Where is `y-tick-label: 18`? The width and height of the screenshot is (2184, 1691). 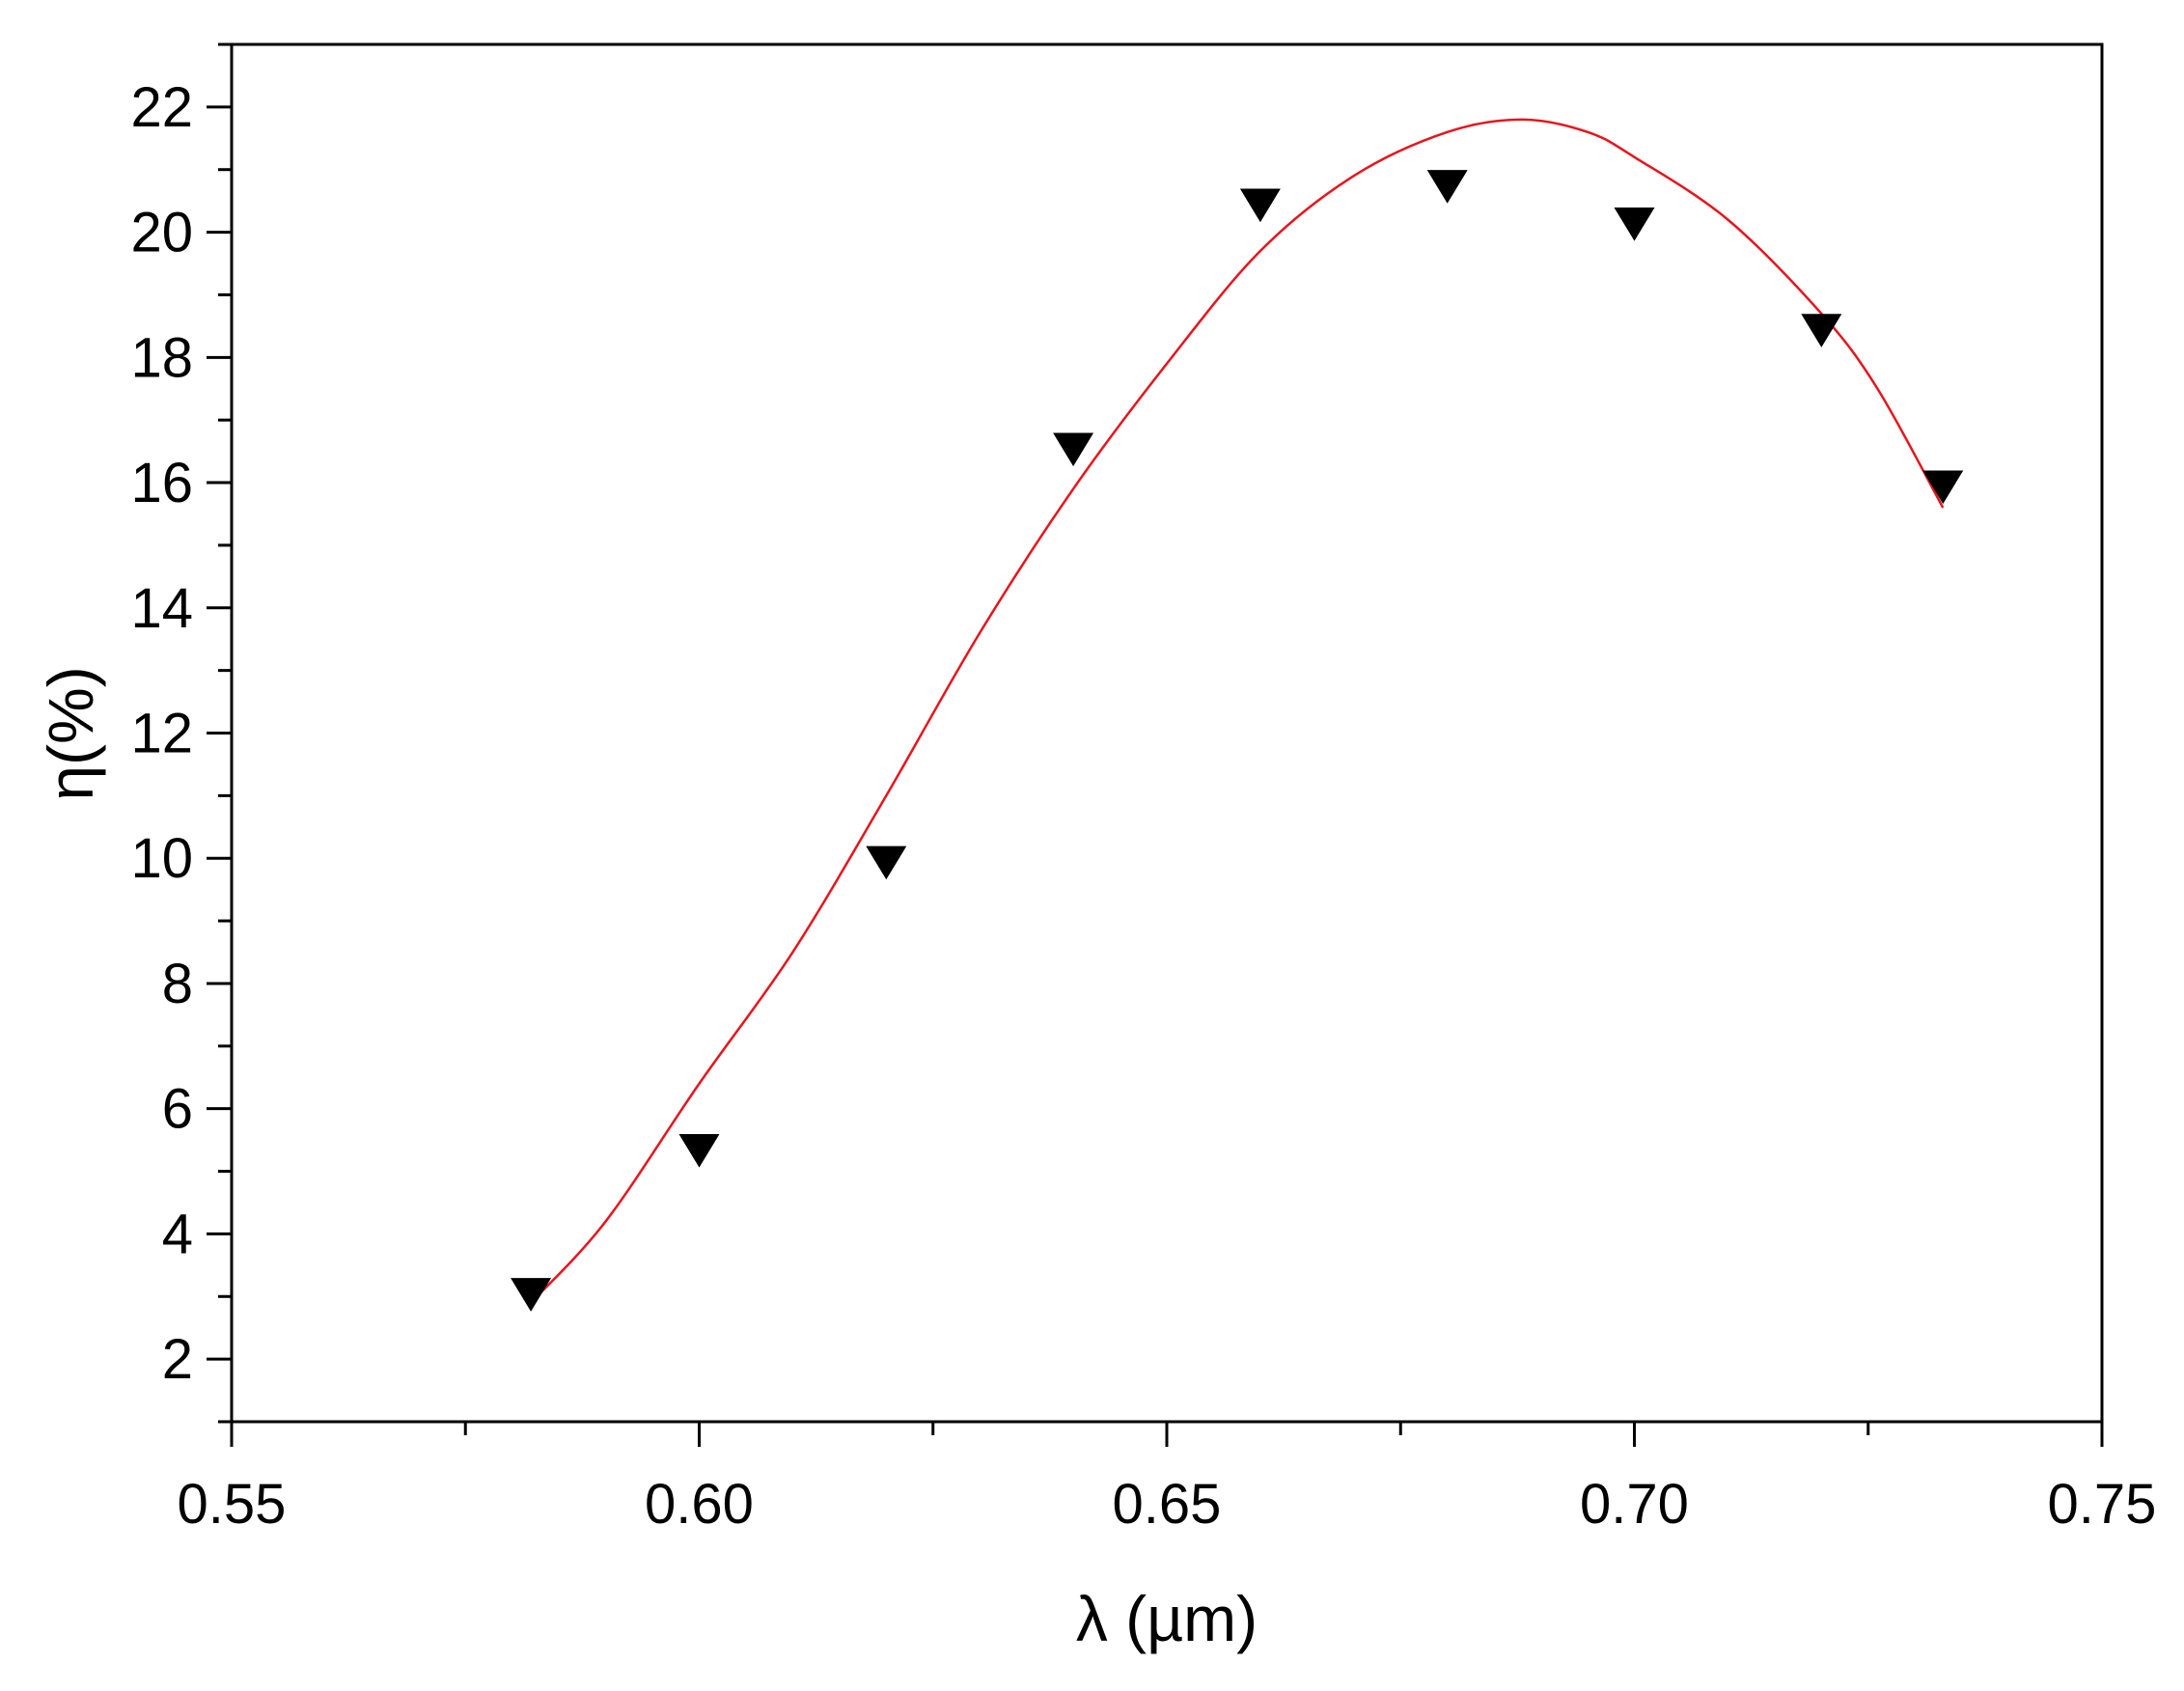
y-tick-label: 18 is located at coordinates (162, 357).